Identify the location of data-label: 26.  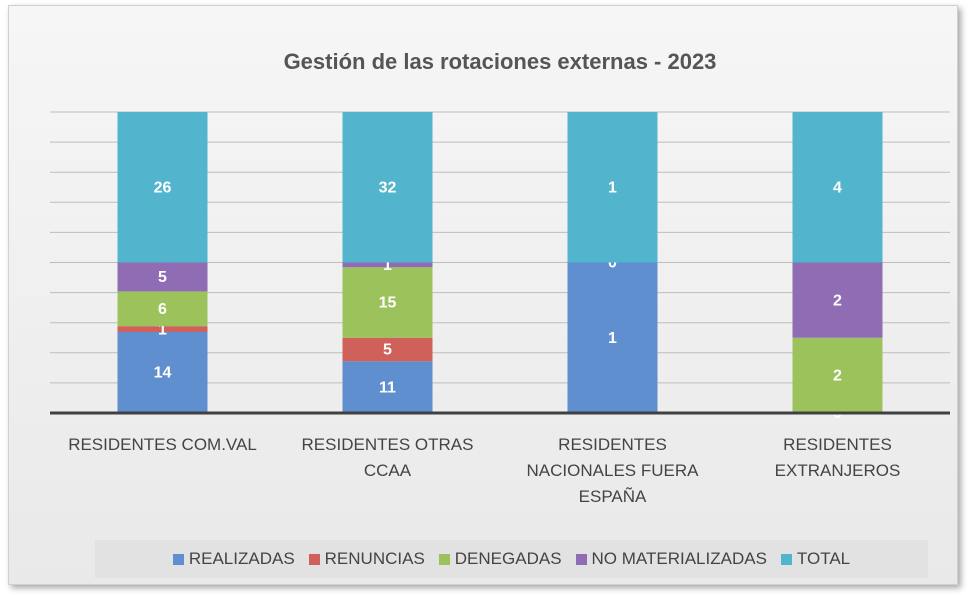
(163, 187).